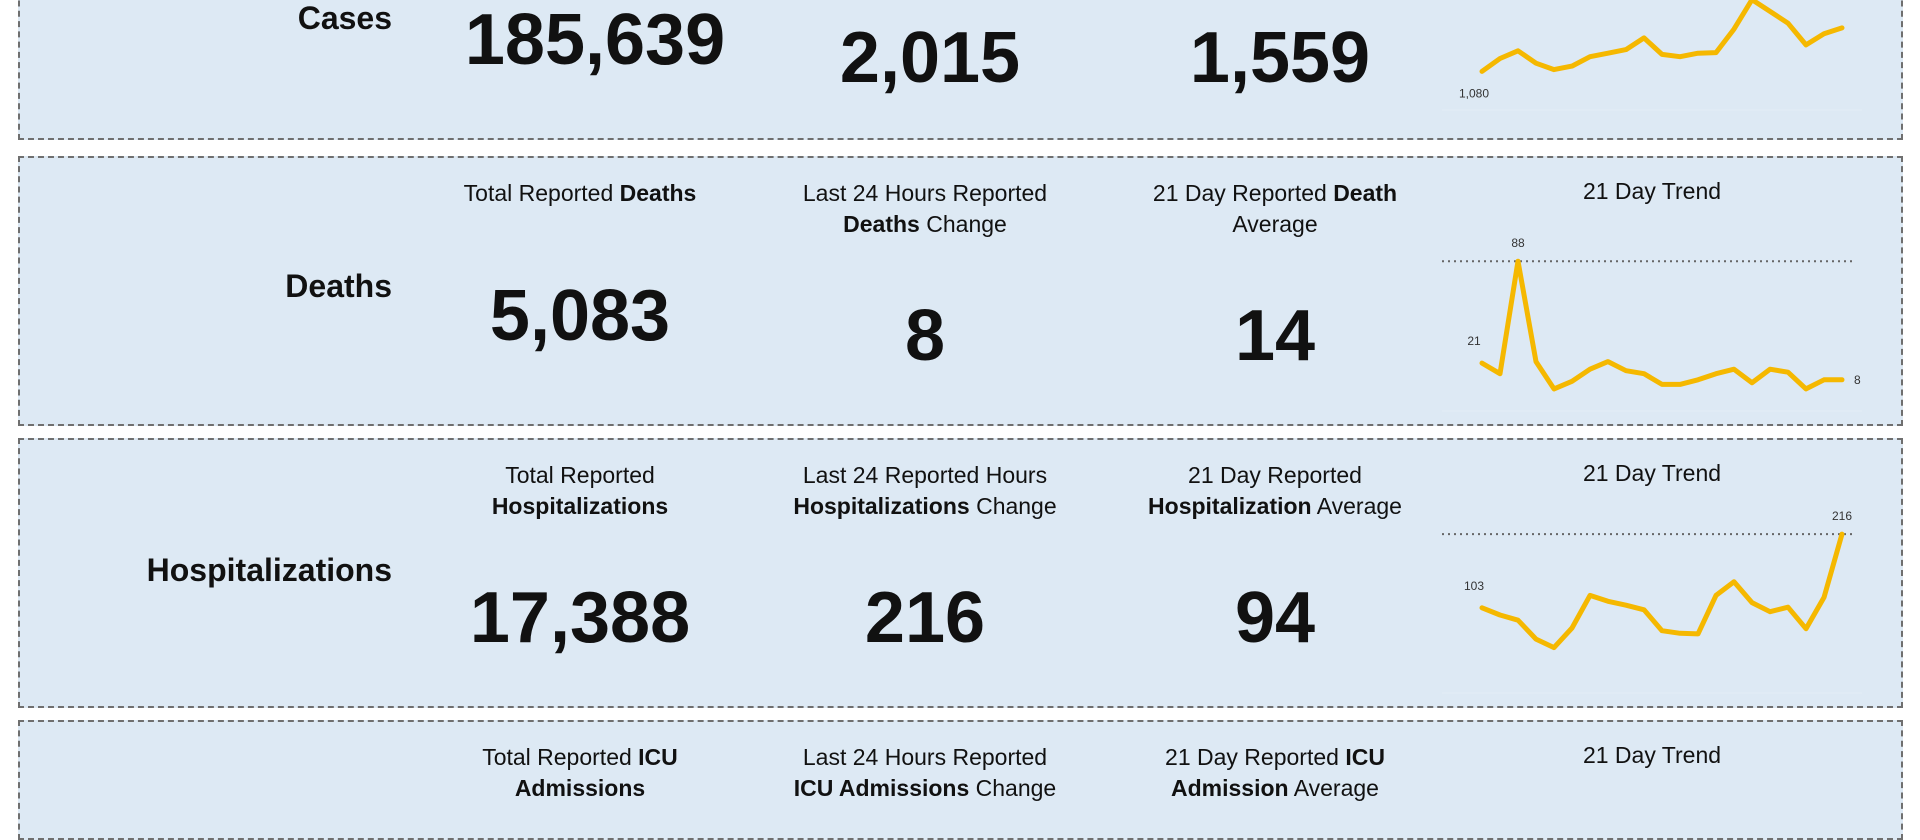 Image resolution: width=1920 pixels, height=840 pixels. Describe the element at coordinates (1275, 209) in the screenshot. I see `deaths-average-header: 21 Day Reported Death Average` at that location.